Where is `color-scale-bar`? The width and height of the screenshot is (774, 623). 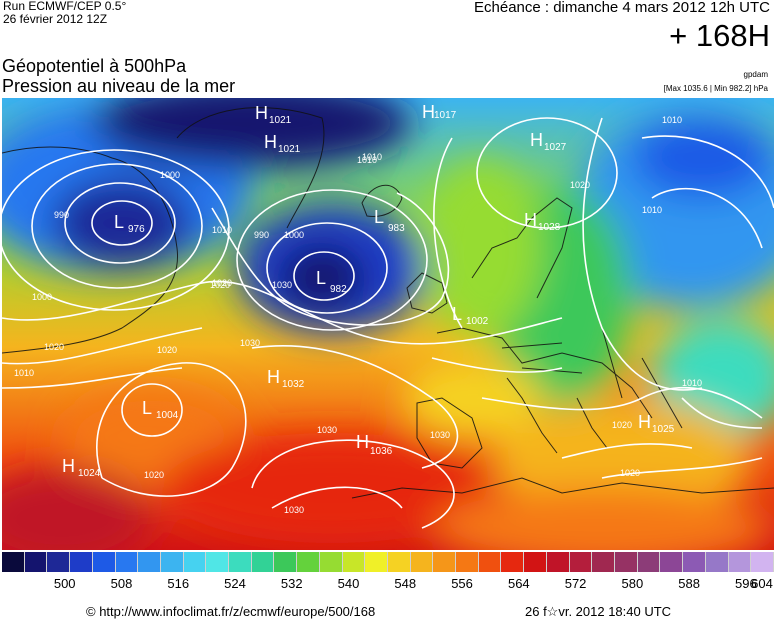 color-scale-bar is located at coordinates (388, 562).